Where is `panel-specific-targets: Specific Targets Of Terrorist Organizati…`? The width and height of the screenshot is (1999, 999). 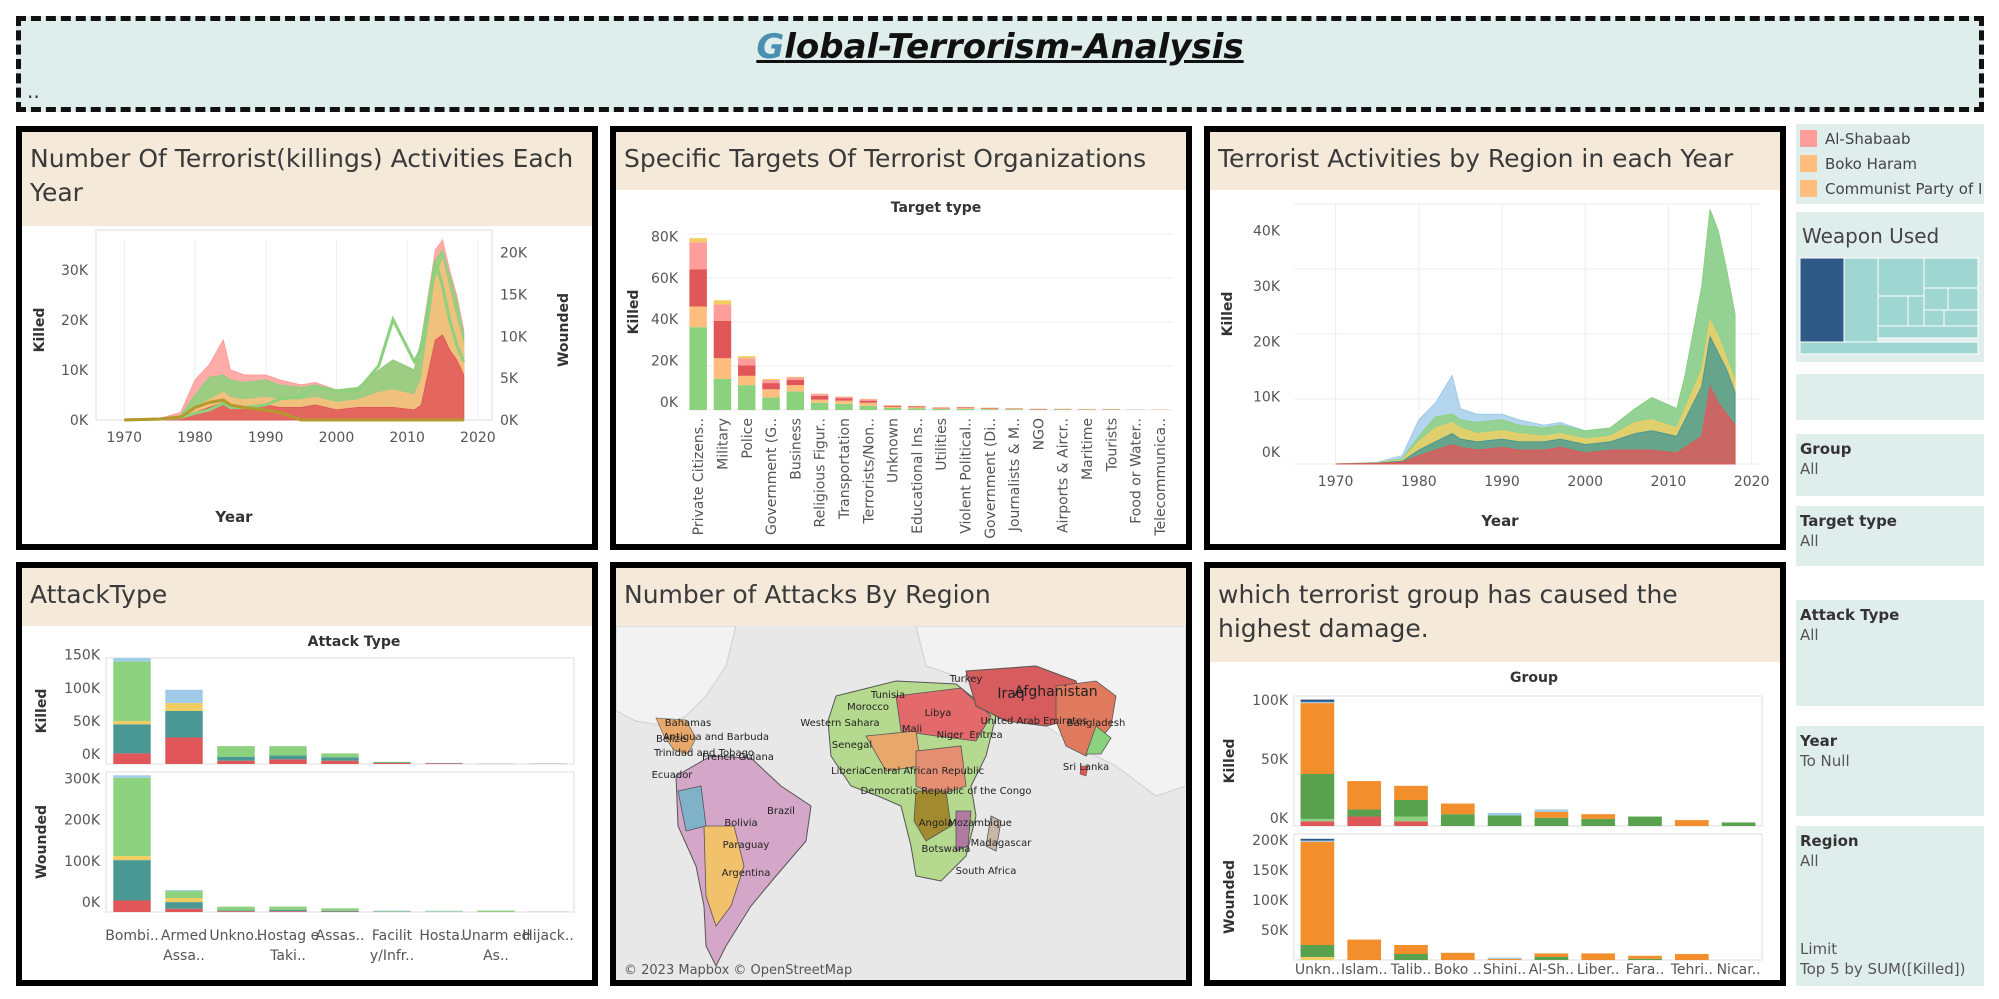 panel-specific-targets: Specific Targets Of Terrorist Organizati… is located at coordinates (901, 338).